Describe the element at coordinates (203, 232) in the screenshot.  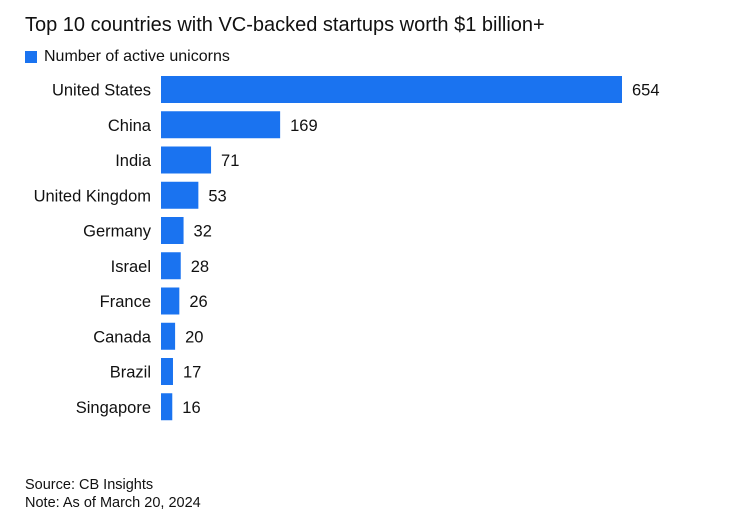
I see `value-label: 32` at that location.